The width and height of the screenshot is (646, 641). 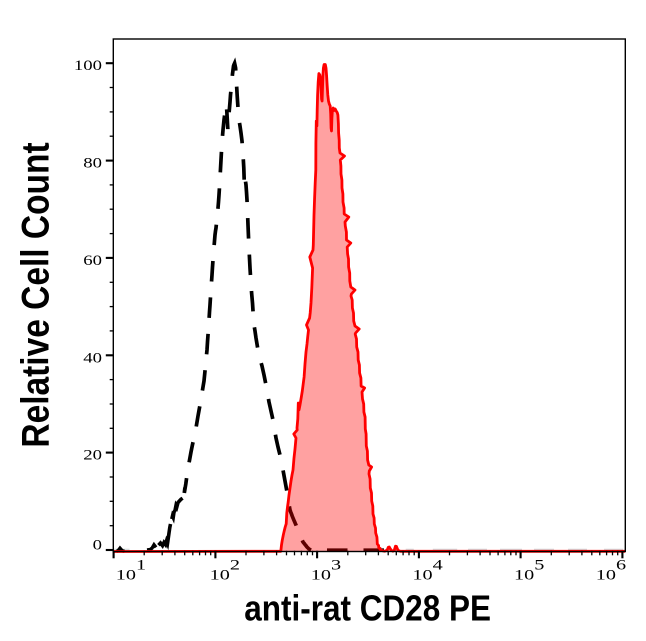 I want to click on svg-text: 100, so click(x=88, y=65).